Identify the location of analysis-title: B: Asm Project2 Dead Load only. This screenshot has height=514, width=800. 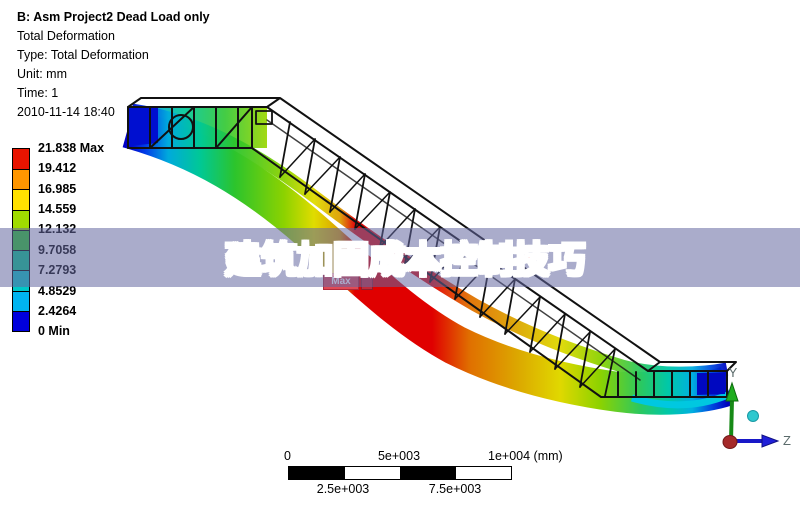
(113, 17).